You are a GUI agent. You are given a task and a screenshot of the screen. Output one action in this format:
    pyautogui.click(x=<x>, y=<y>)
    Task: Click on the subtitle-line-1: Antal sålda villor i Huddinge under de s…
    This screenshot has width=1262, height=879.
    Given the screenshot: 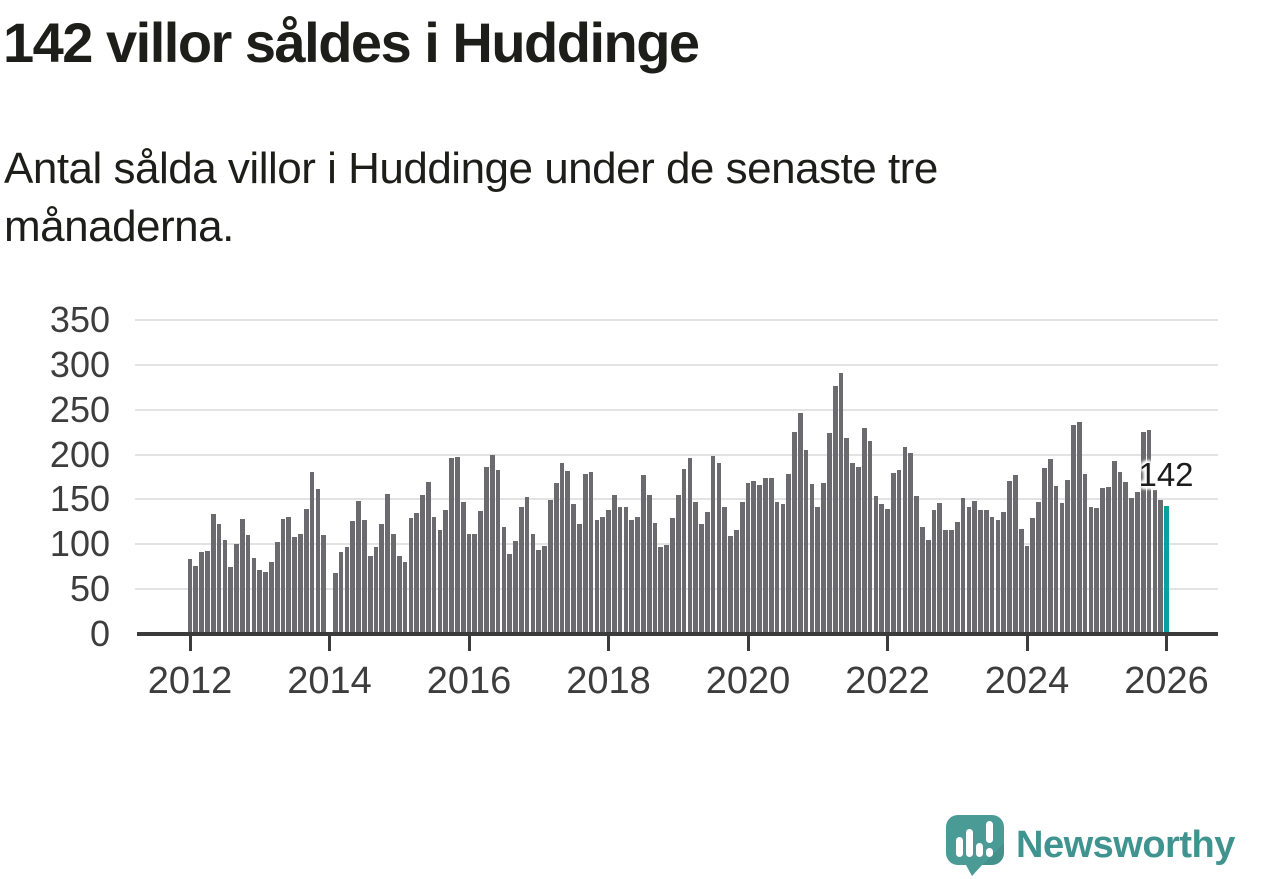 What is the action you would take?
    pyautogui.click(x=471, y=168)
    